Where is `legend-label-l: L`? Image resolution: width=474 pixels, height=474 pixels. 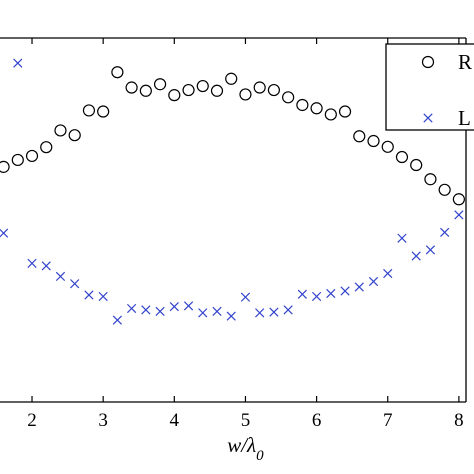
legend-label-l: L is located at coordinates (464, 118).